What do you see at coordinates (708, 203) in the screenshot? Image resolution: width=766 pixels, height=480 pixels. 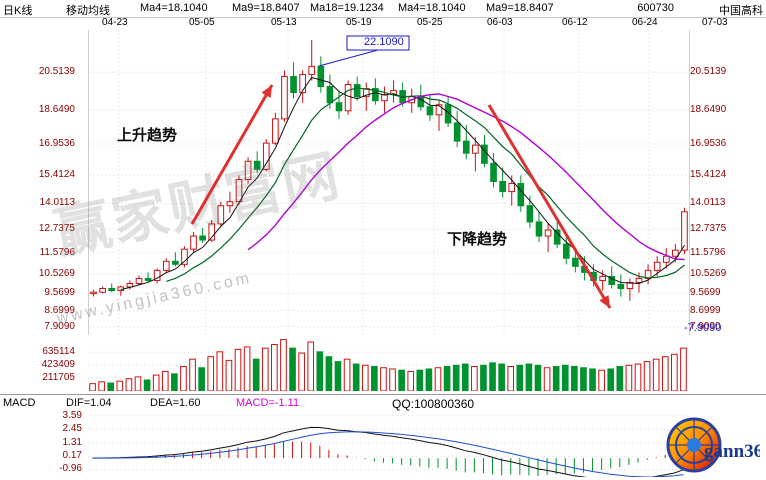 I see `price-tick-label-right: 14.0113` at bounding box center [708, 203].